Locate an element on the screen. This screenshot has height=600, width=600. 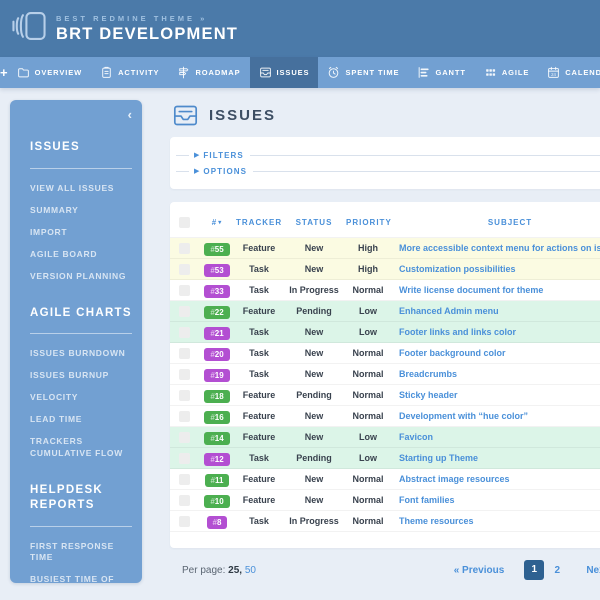
subject-link: Write license document for theme is located at coordinates (471, 290).